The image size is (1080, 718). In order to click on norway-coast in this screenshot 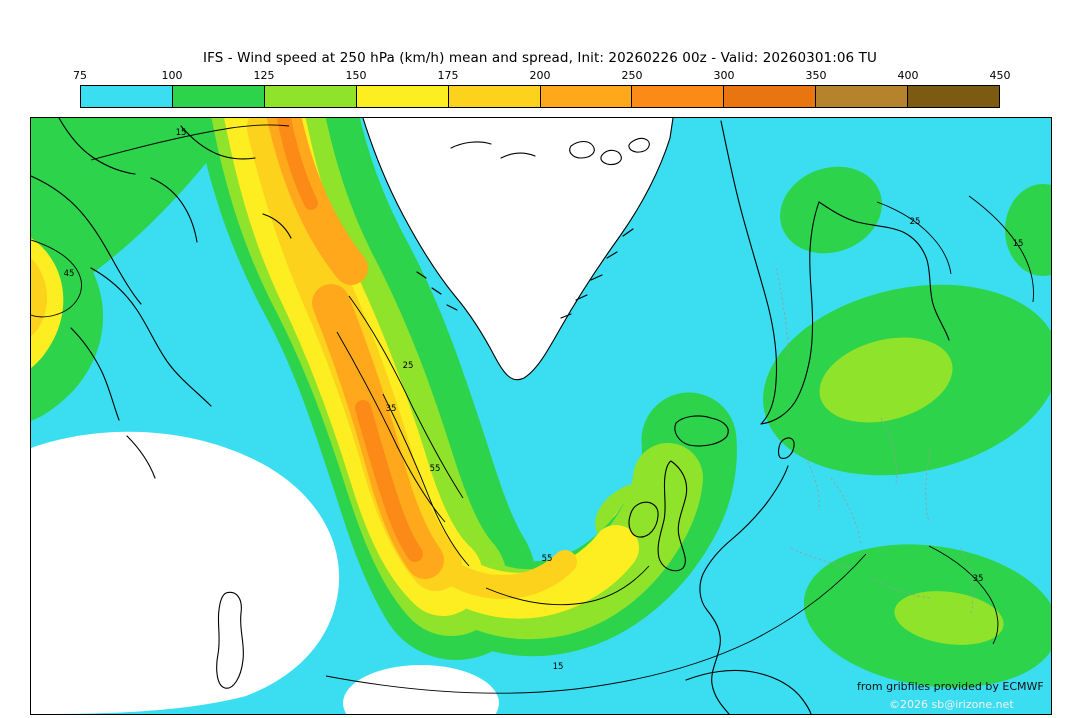, I will do `click(749, 272)`.